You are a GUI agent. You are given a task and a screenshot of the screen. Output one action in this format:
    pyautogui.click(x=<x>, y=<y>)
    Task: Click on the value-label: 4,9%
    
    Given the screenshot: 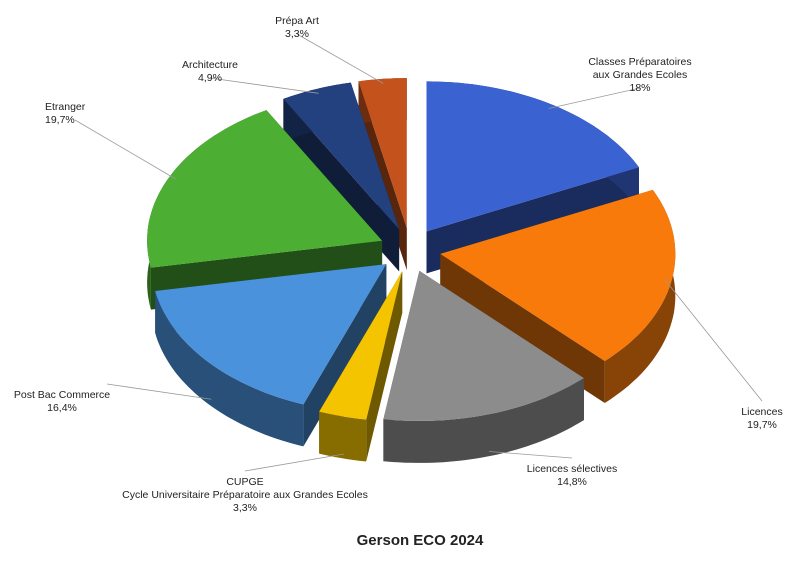 What is the action you would take?
    pyautogui.click(x=210, y=78)
    